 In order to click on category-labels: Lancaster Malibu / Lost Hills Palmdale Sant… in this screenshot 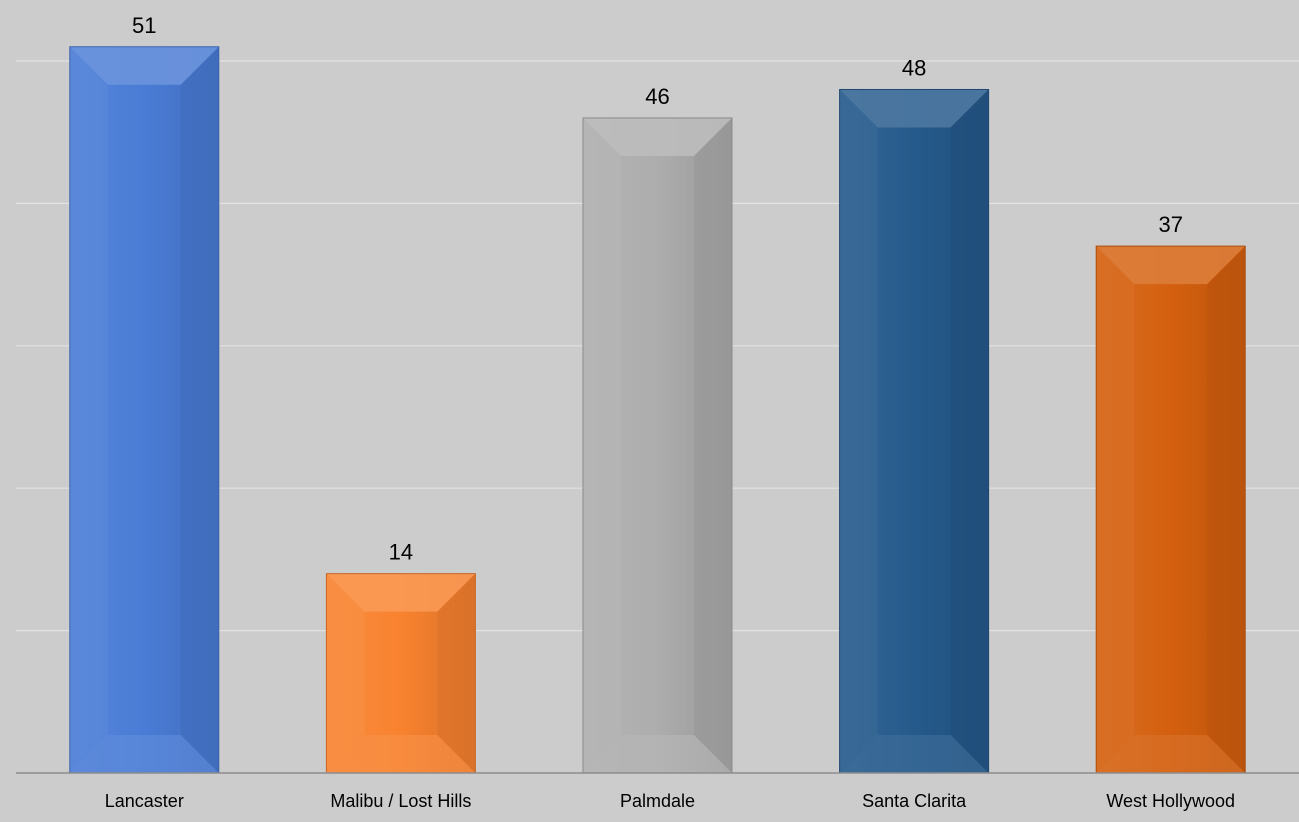, I will do `click(670, 801)`.